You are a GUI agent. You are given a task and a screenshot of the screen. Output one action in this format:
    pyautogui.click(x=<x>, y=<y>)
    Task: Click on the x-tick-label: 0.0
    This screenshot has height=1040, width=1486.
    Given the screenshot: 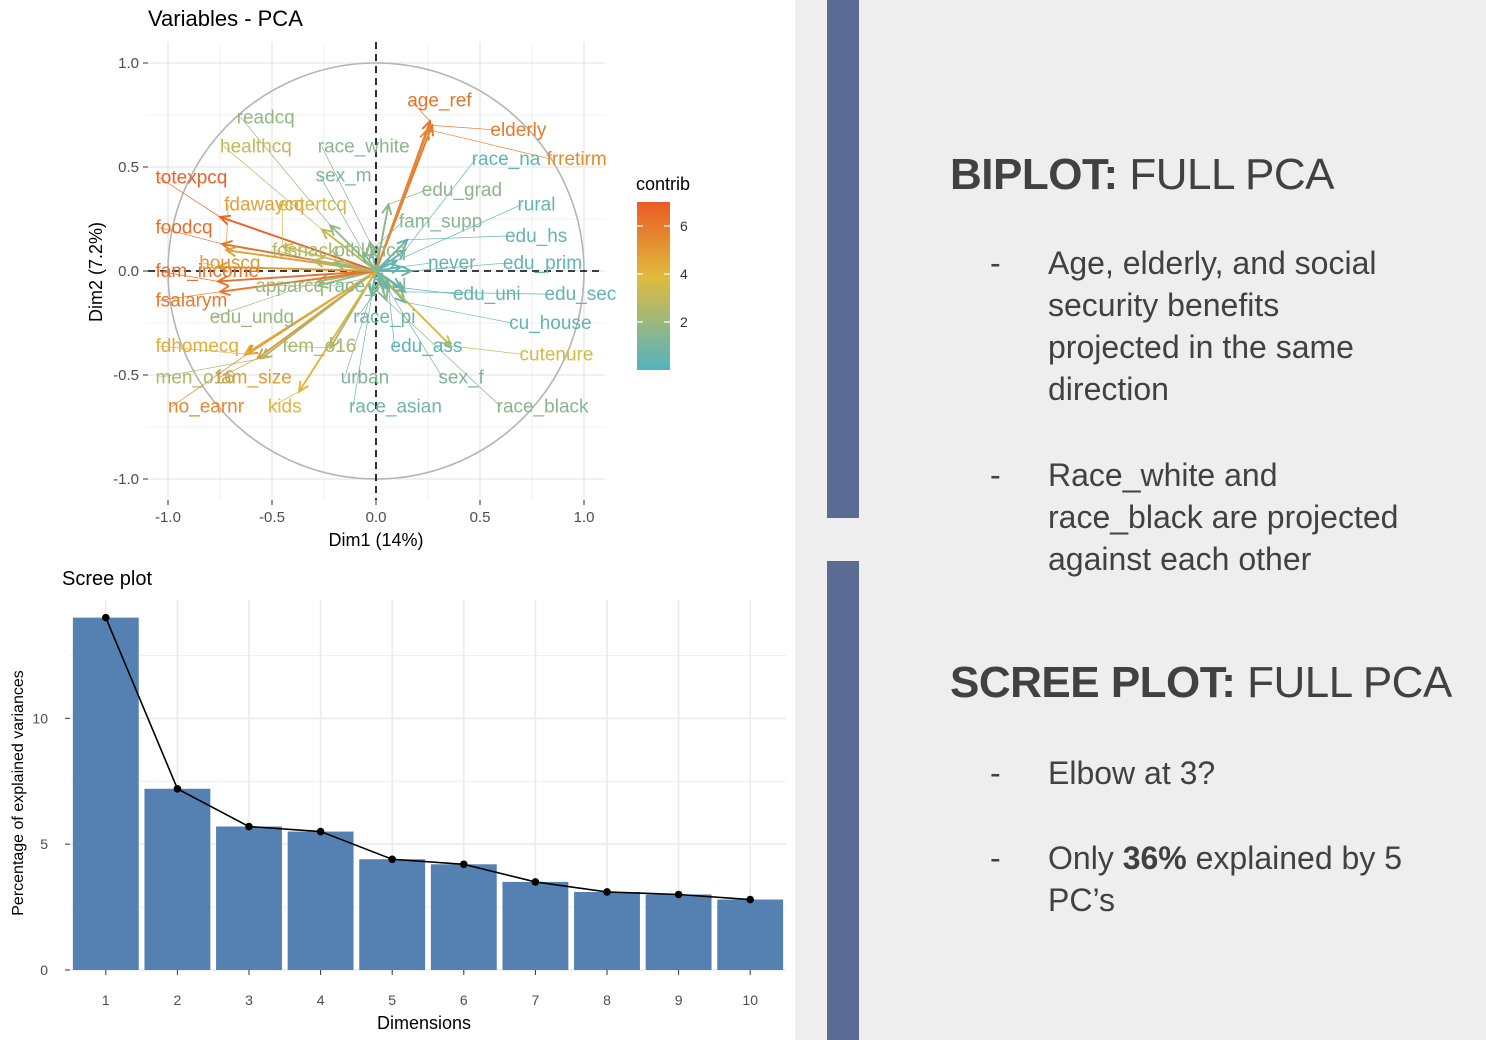 What is the action you would take?
    pyautogui.click(x=376, y=517)
    